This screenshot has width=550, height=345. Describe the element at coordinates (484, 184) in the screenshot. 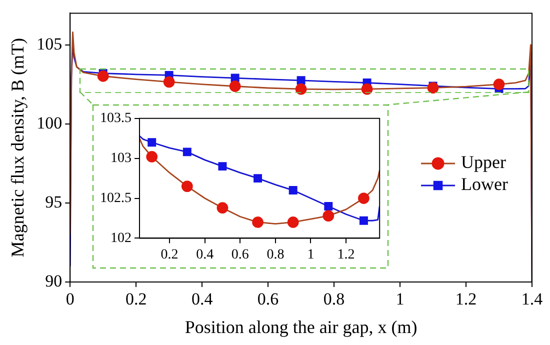

I see `legend-label: Lower` at that location.